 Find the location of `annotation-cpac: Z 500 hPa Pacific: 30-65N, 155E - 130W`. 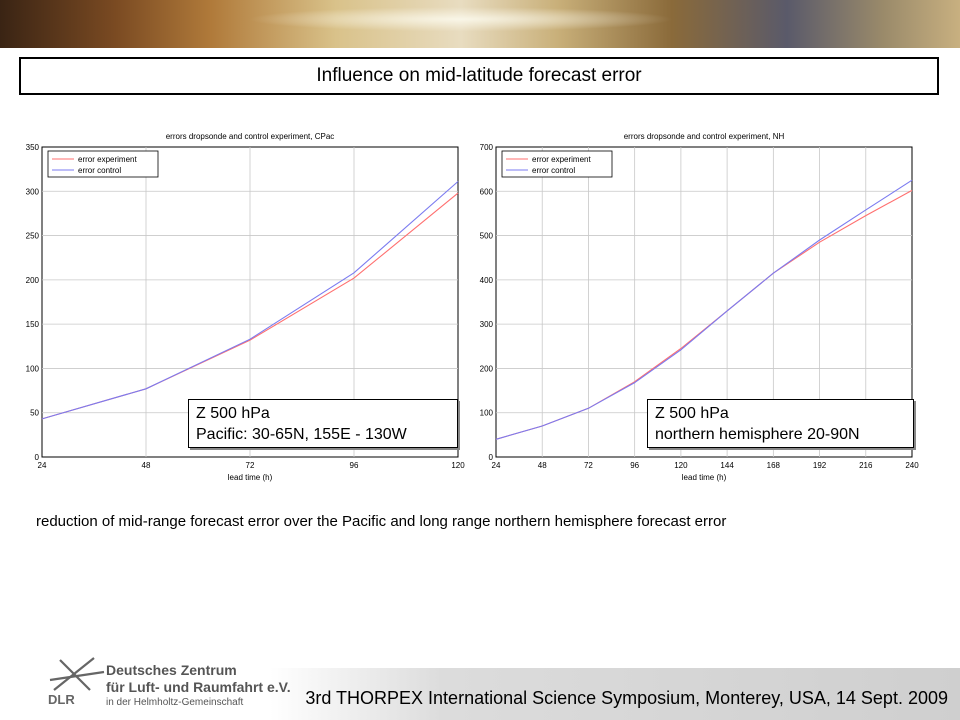

annotation-cpac: Z 500 hPa Pacific: 30-65N, 155E - 130W is located at coordinates (323, 423).